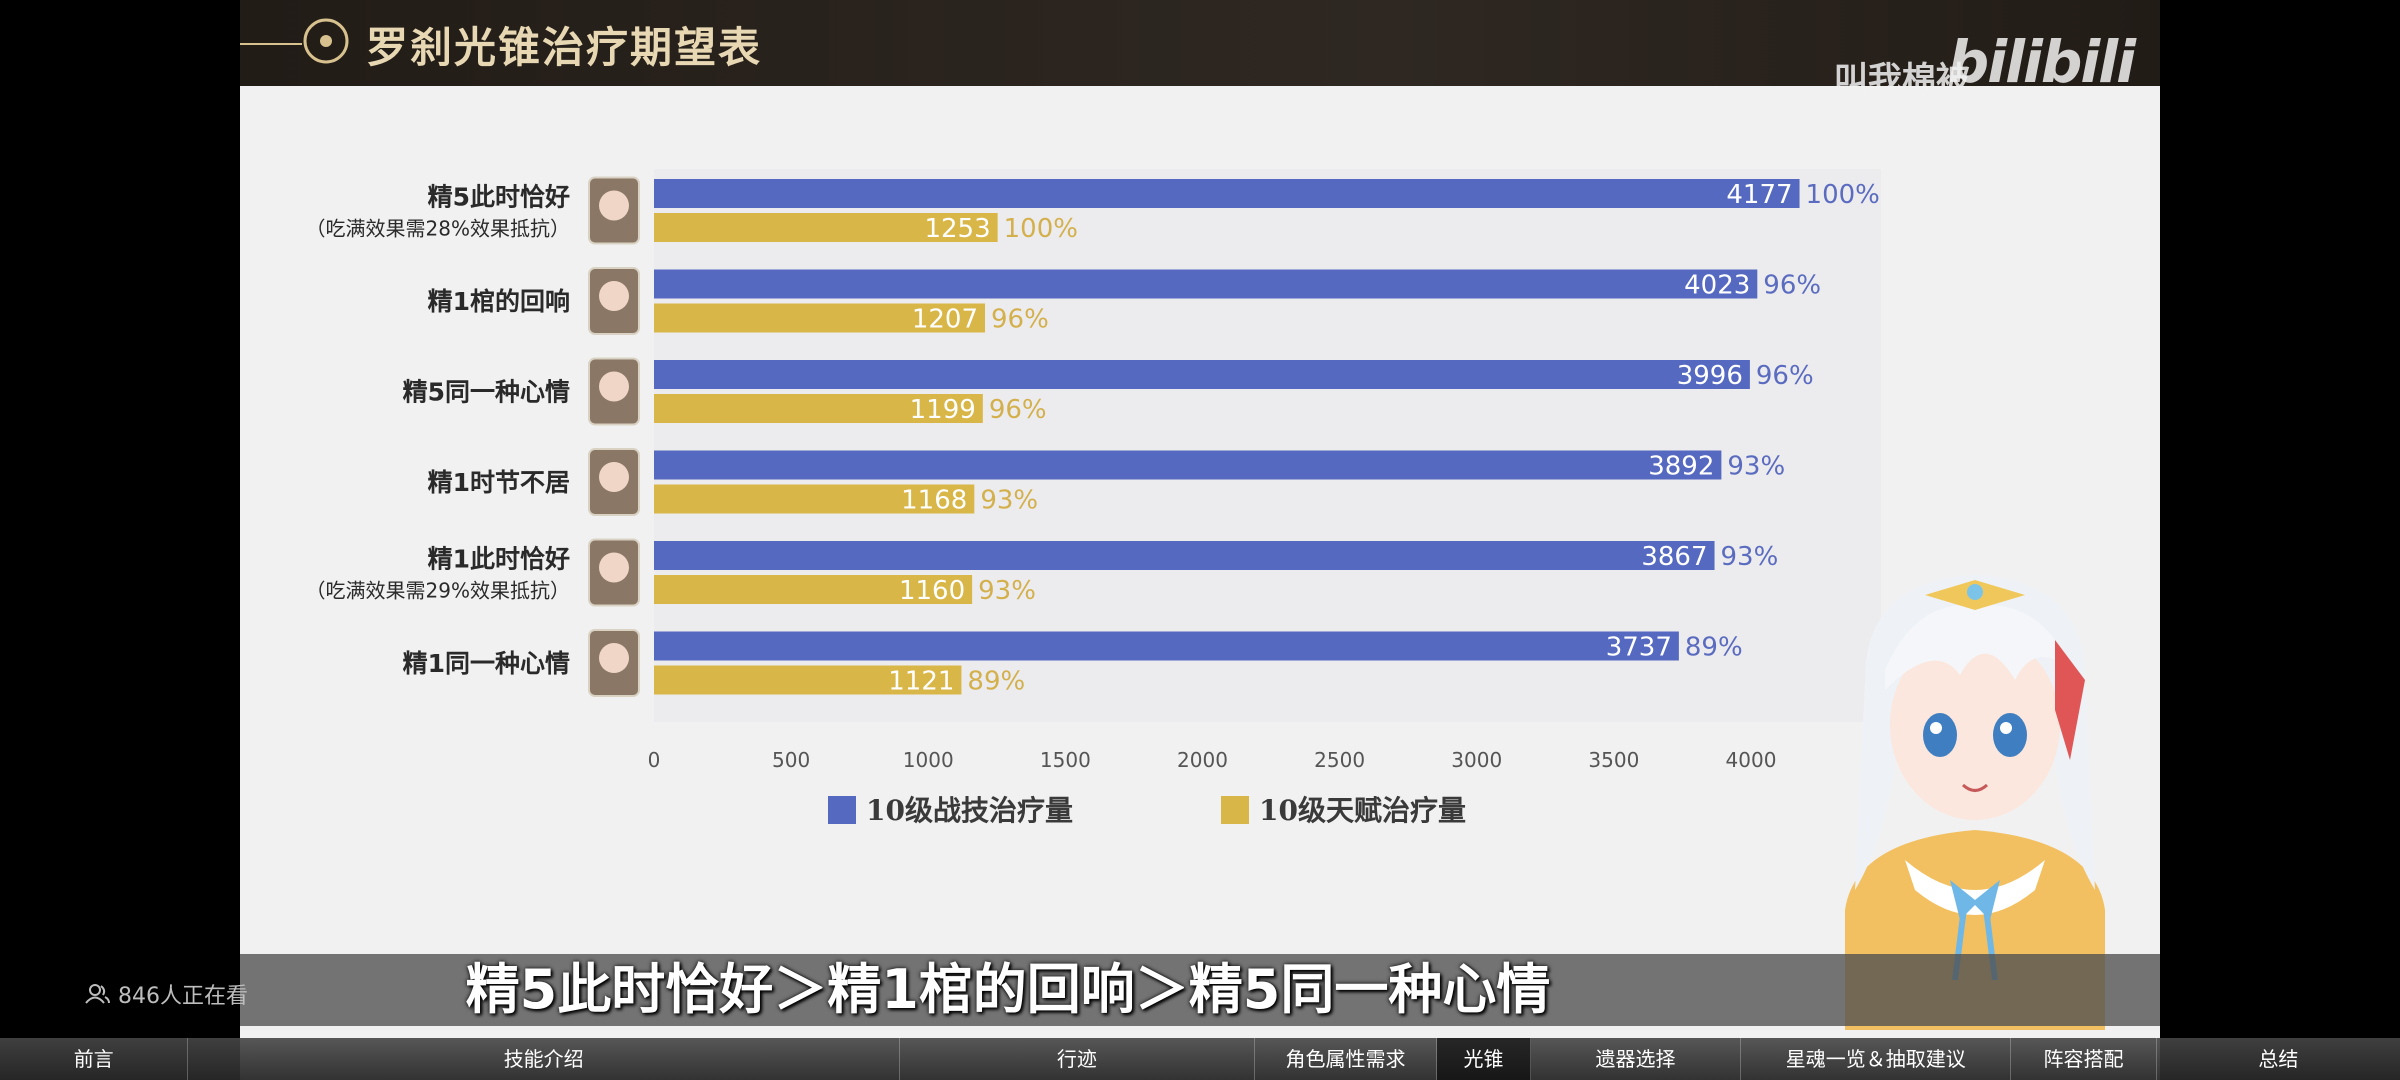  I want to click on nav-item: 光锥, so click(1484, 1059).